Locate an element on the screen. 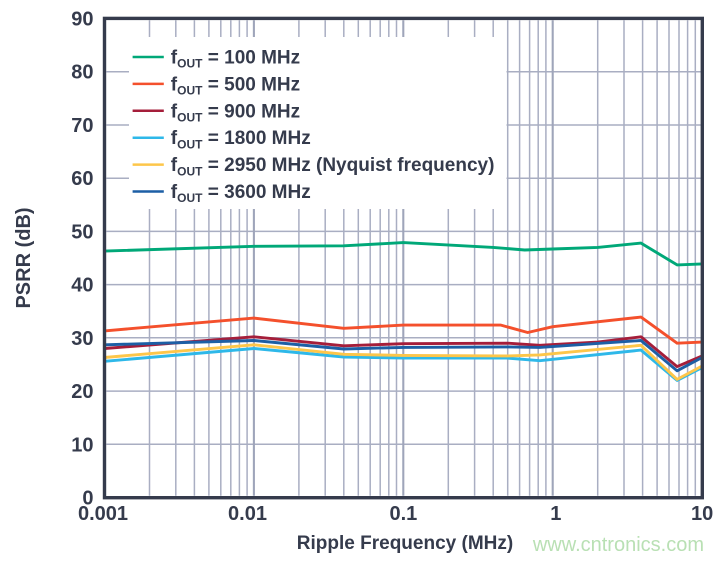 This screenshot has width=721, height=565. svg-text: 50 is located at coordinates (82, 232).